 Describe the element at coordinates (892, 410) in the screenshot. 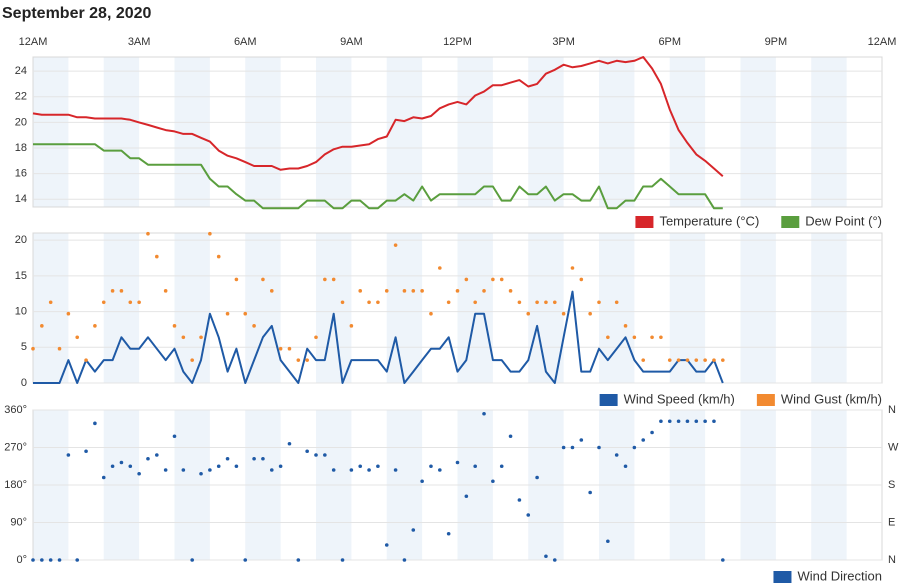

I see `y2-tick-label: N` at that location.